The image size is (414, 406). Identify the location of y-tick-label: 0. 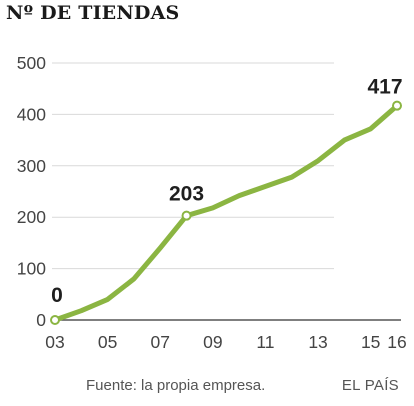
(41, 320).